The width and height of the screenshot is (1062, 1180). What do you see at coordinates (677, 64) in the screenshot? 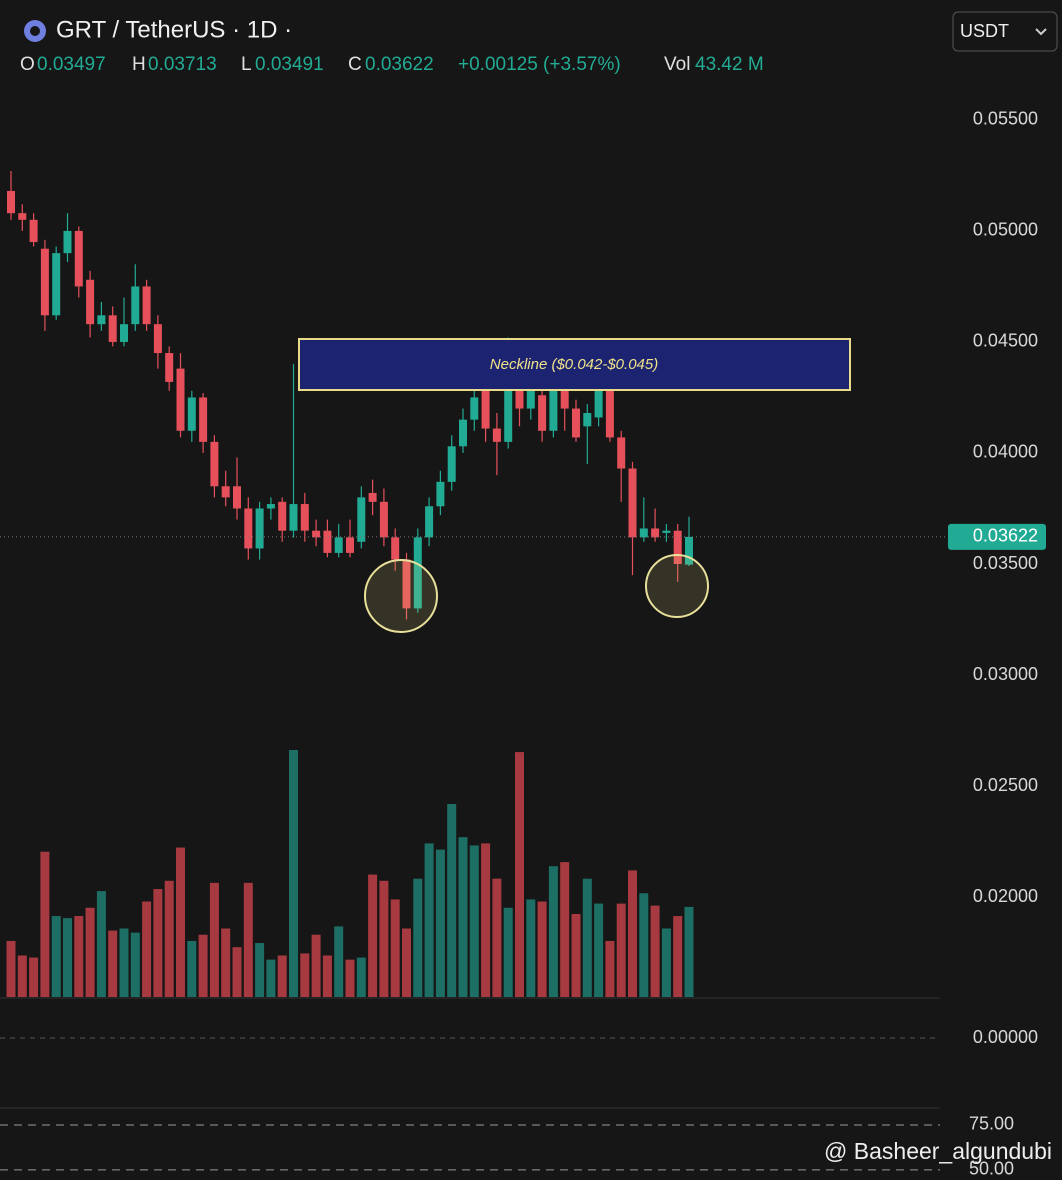
I see `ohlc-key: Vol` at bounding box center [677, 64].